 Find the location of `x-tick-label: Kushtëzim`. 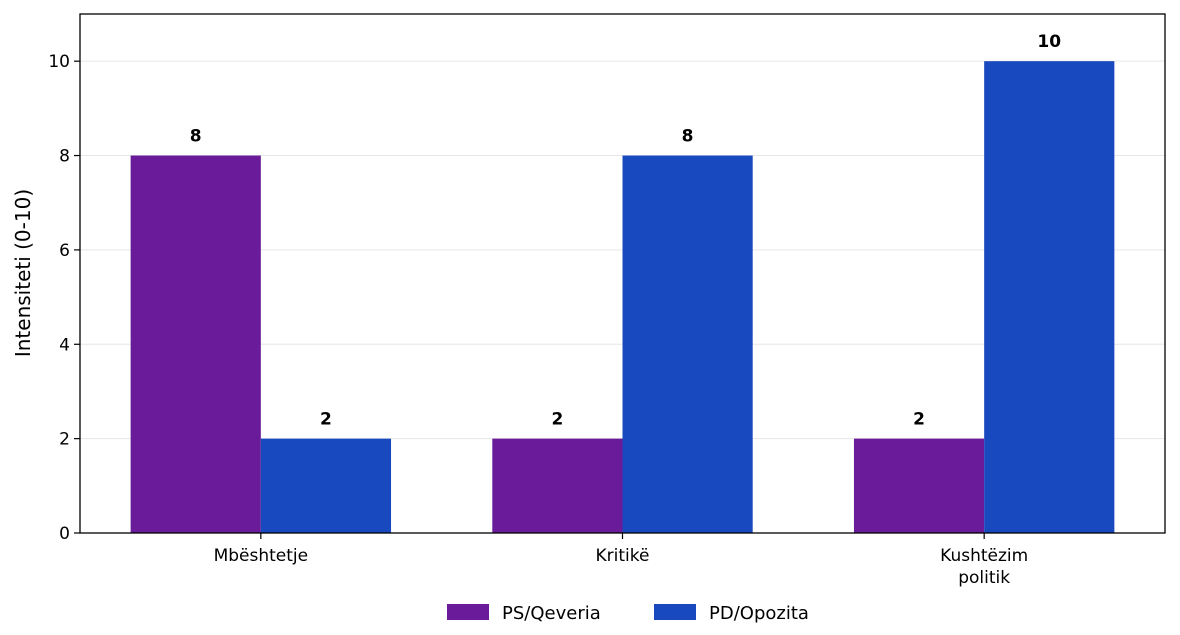

x-tick-label: Kushtëzim is located at coordinates (984, 556).